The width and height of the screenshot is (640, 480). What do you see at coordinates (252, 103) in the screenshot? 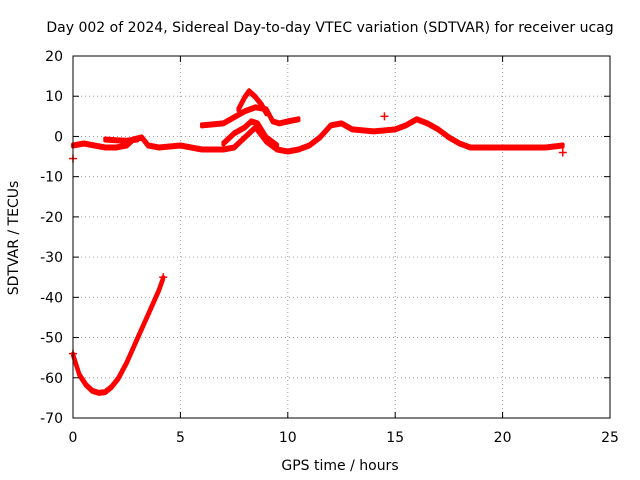
I see `series-peak-arc-band` at bounding box center [252, 103].